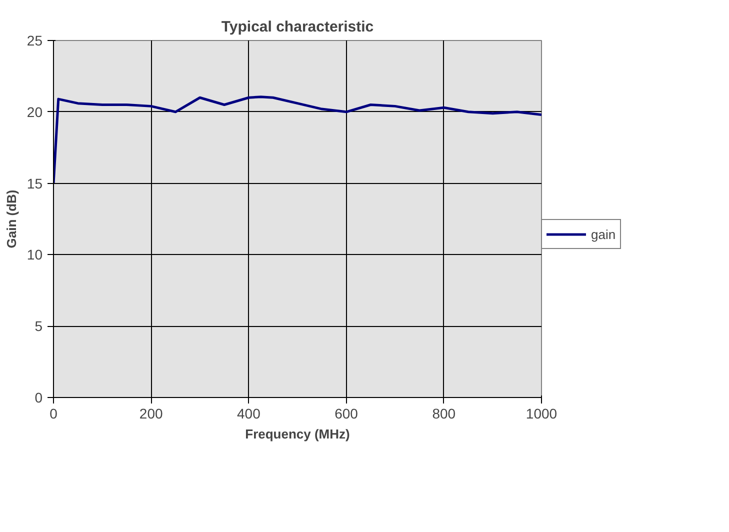 This screenshot has height=532, width=729. What do you see at coordinates (297, 434) in the screenshot?
I see `x-axis-title: Frequency (MHz)` at bounding box center [297, 434].